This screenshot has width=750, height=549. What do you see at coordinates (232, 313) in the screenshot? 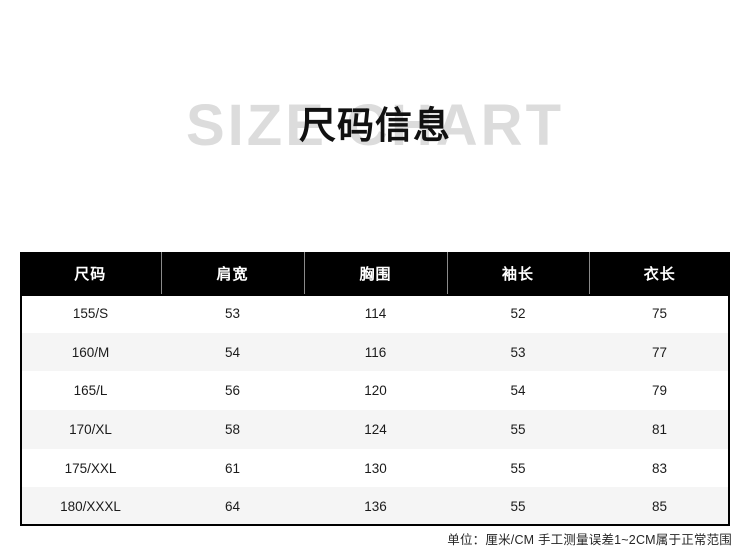
I see `cell-shoulder: 53` at bounding box center [232, 313].